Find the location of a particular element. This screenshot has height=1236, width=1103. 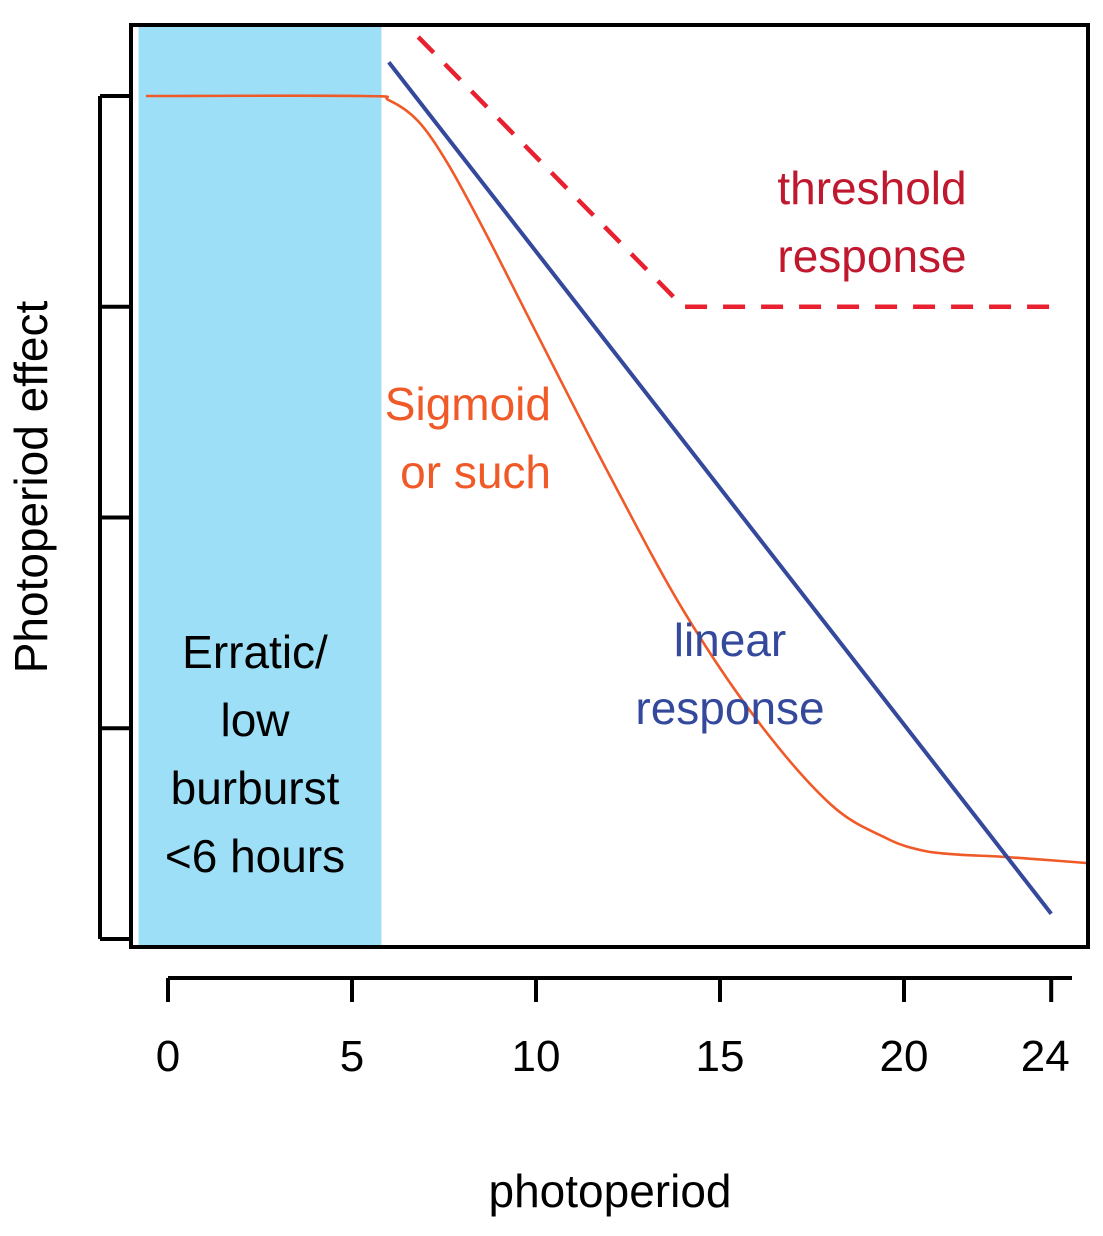

series-threshold-label: response is located at coordinates (871, 256).